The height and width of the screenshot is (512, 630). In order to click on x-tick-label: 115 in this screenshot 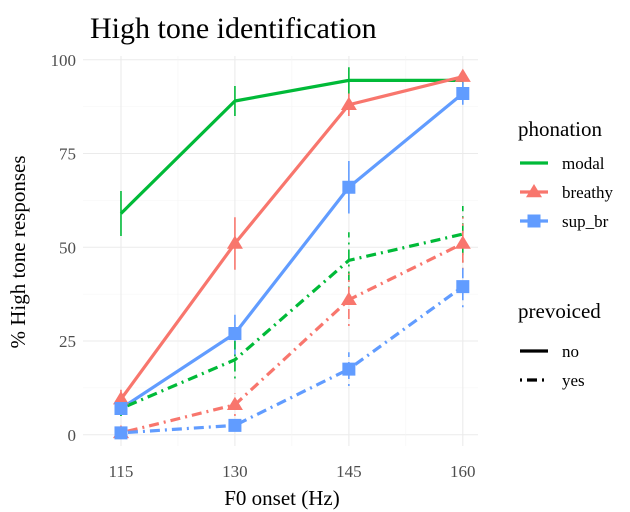, I will do `click(121, 471)`.